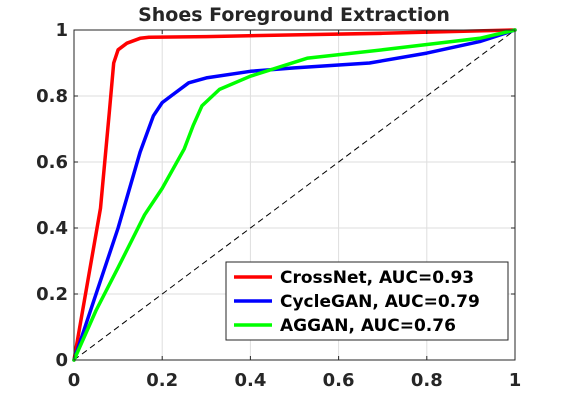 Image resolution: width=570 pixels, height=404 pixels. What do you see at coordinates (52, 96) in the screenshot?
I see `y-tick-label: 0.8` at bounding box center [52, 96].